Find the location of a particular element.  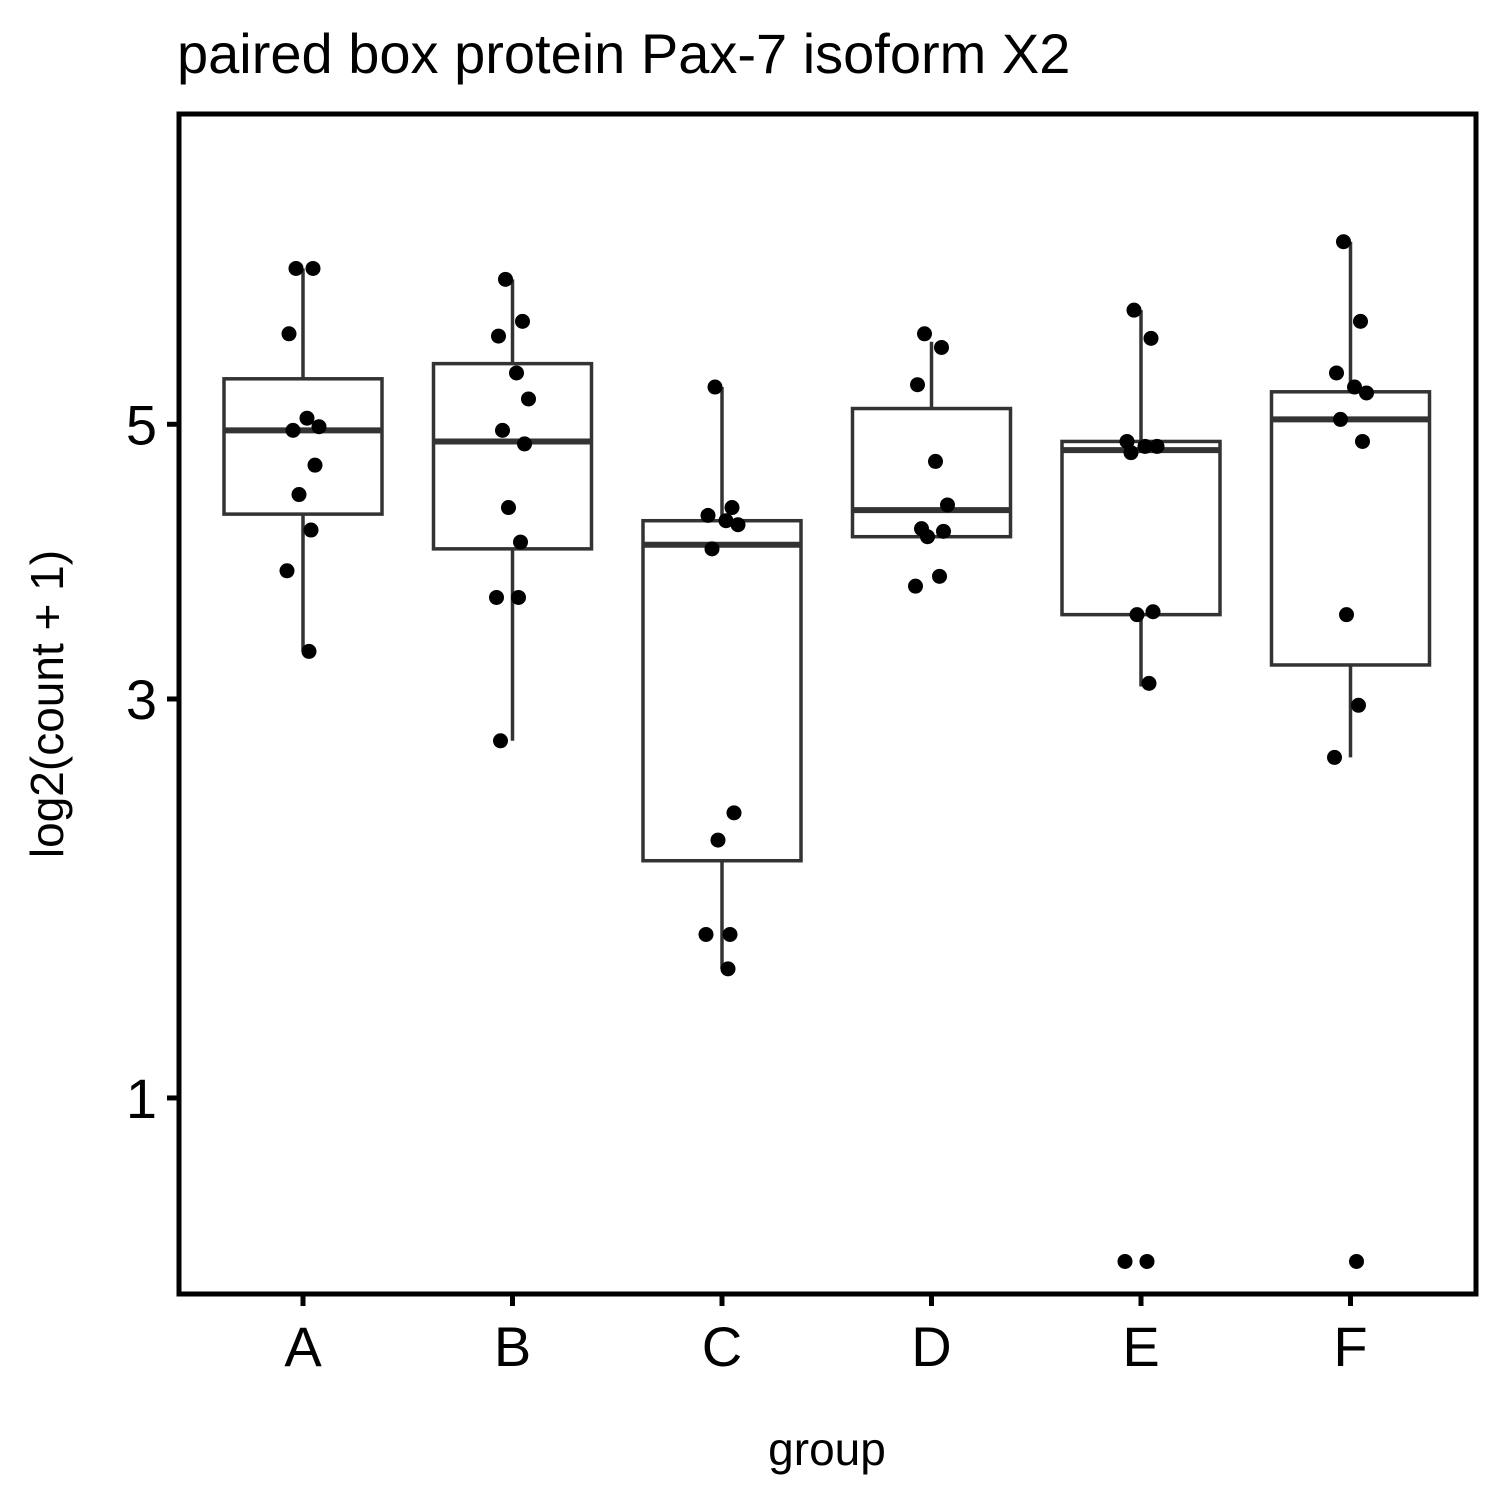

box-group-a is located at coordinates (303, 459).